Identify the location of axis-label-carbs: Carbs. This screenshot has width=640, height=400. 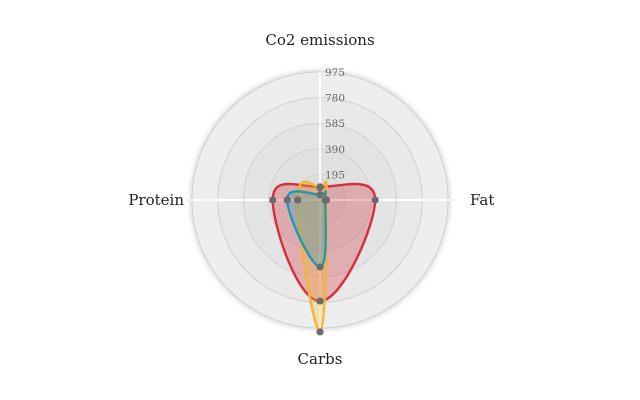
(320, 359).